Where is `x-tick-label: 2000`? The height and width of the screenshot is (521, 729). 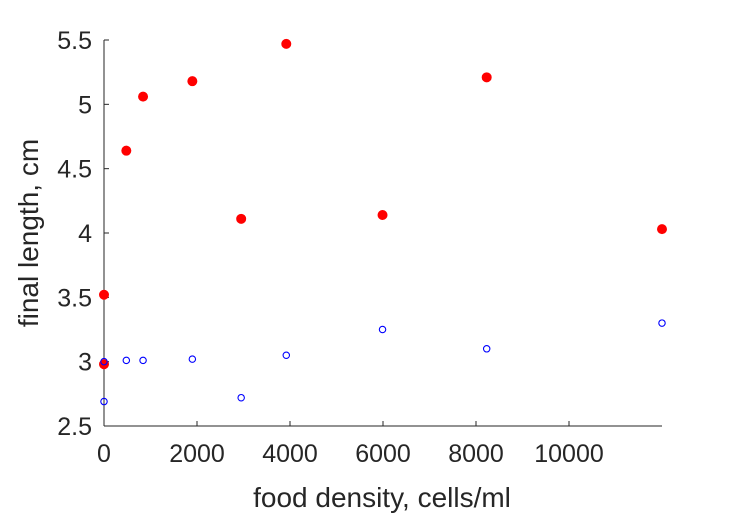 x-tick-label: 2000 is located at coordinates (197, 454).